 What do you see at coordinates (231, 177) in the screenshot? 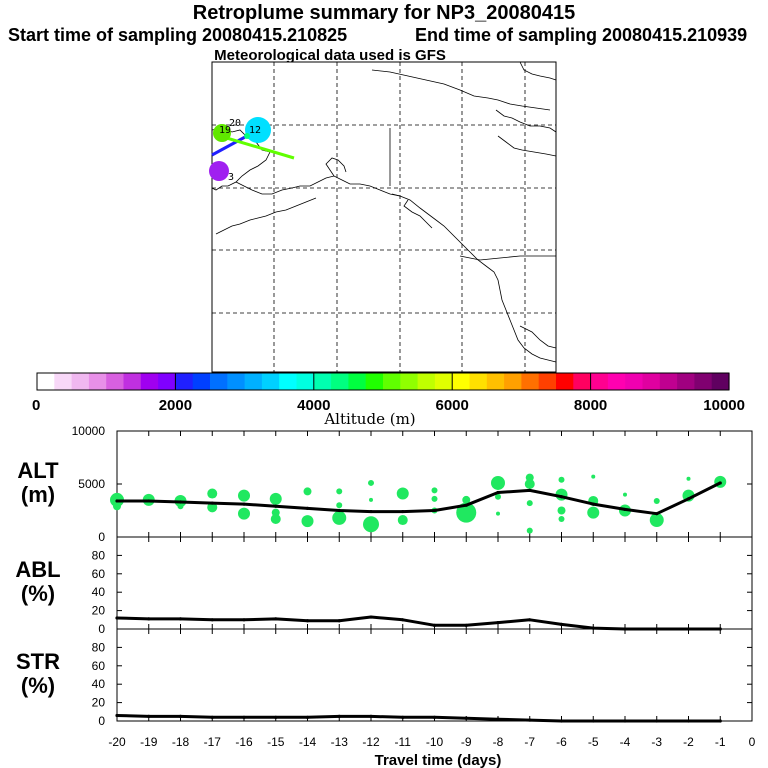
I see `plume-label: 3` at bounding box center [231, 177].